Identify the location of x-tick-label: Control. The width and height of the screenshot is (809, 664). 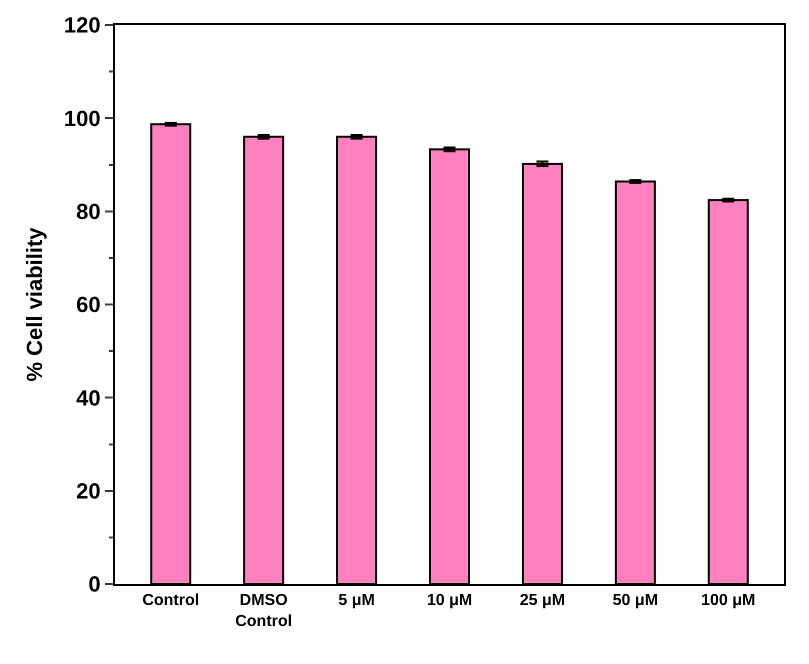
(171, 601).